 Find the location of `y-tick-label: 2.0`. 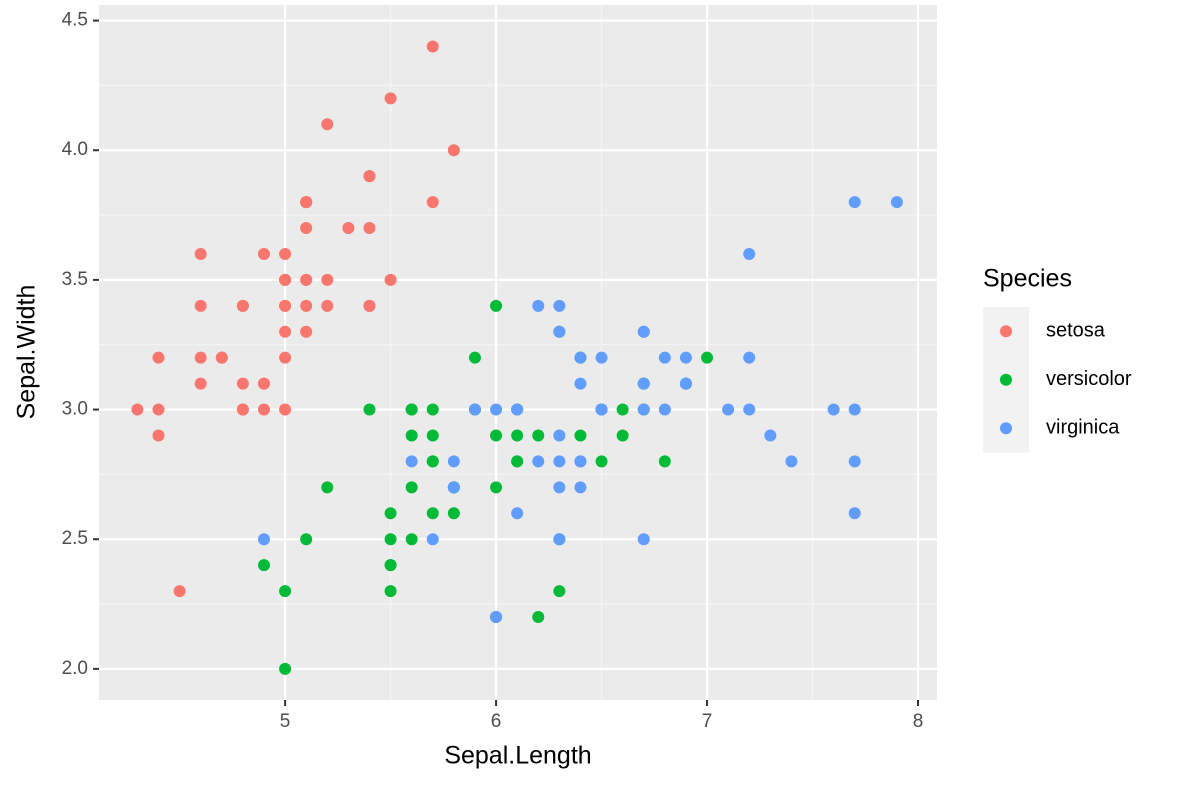

y-tick-label: 2.0 is located at coordinates (75, 668).